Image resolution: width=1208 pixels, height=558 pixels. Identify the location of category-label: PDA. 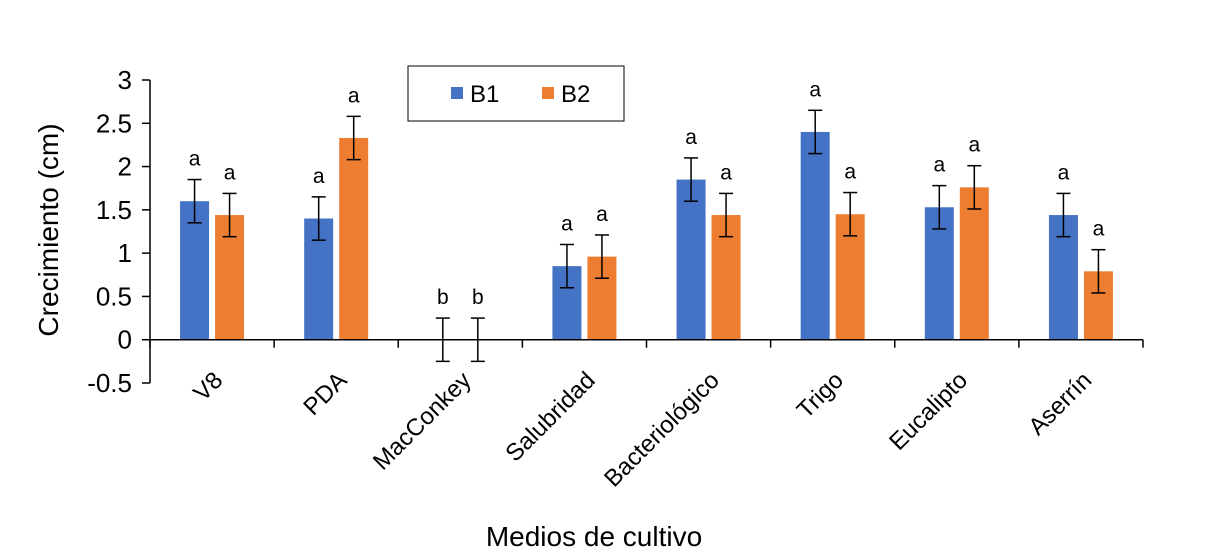
(325, 394).